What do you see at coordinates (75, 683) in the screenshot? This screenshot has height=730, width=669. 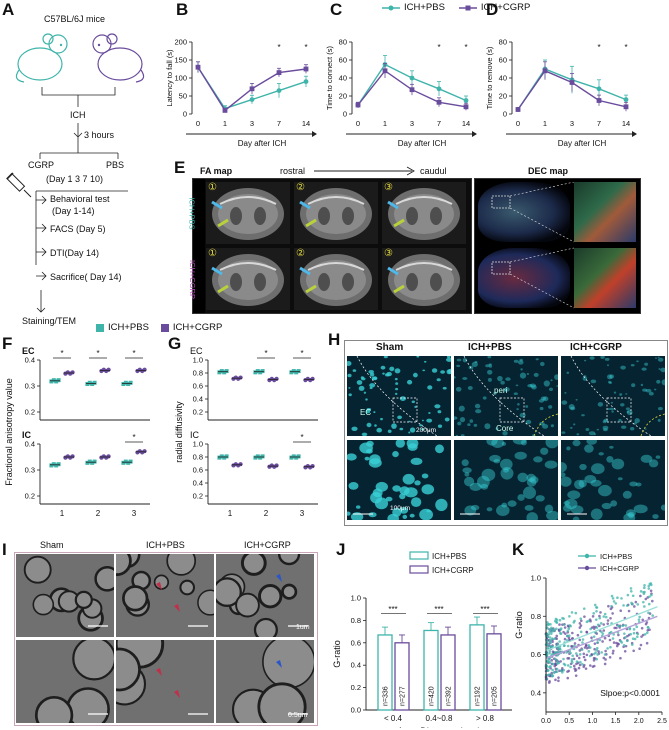 I see `em-image` at bounding box center [75, 683].